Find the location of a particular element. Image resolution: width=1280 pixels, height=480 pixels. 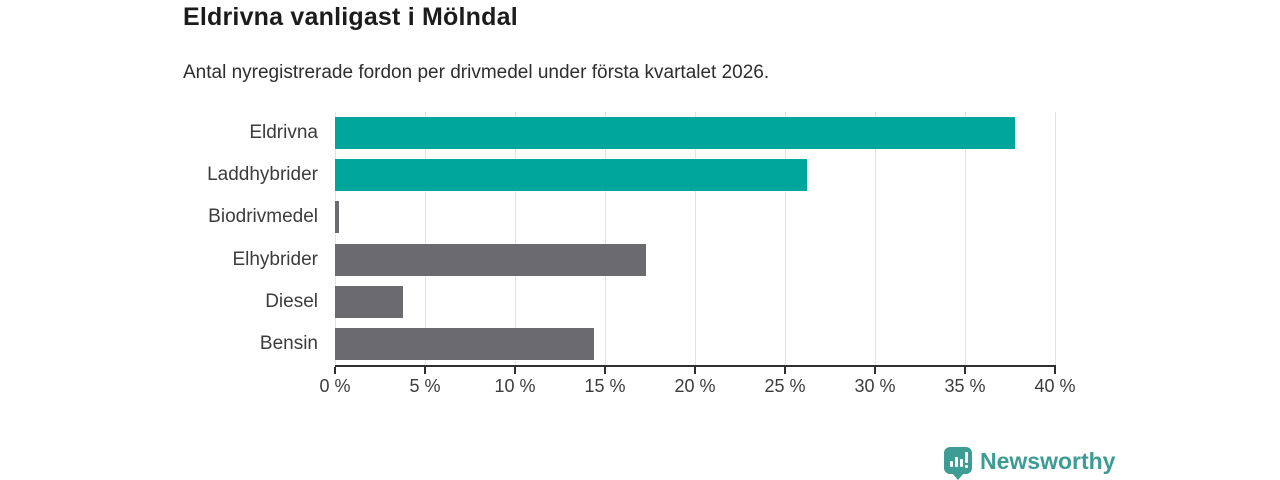

chart-title: Eldrivna vanligast i Mölndal is located at coordinates (350, 17).